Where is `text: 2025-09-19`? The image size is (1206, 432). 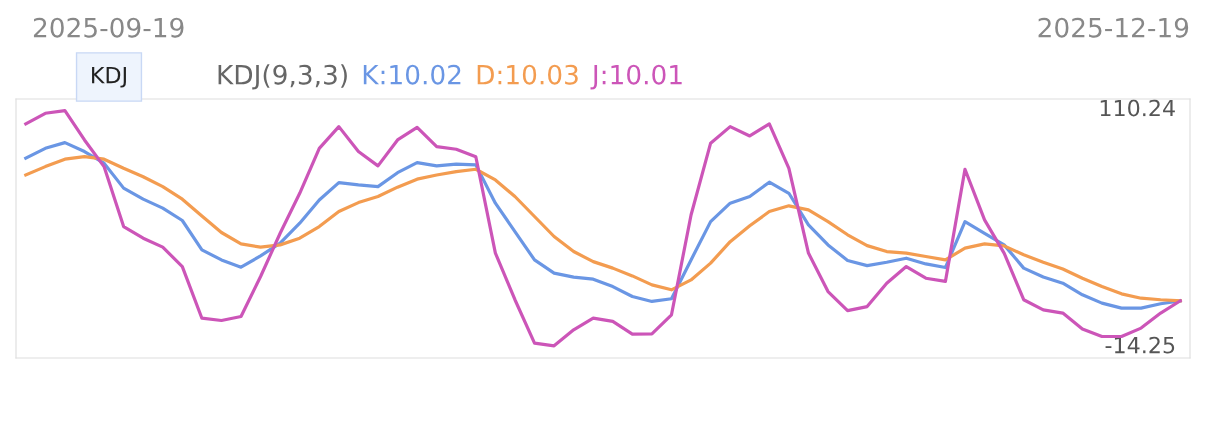 text: 2025-09-19 is located at coordinates (108, 27).